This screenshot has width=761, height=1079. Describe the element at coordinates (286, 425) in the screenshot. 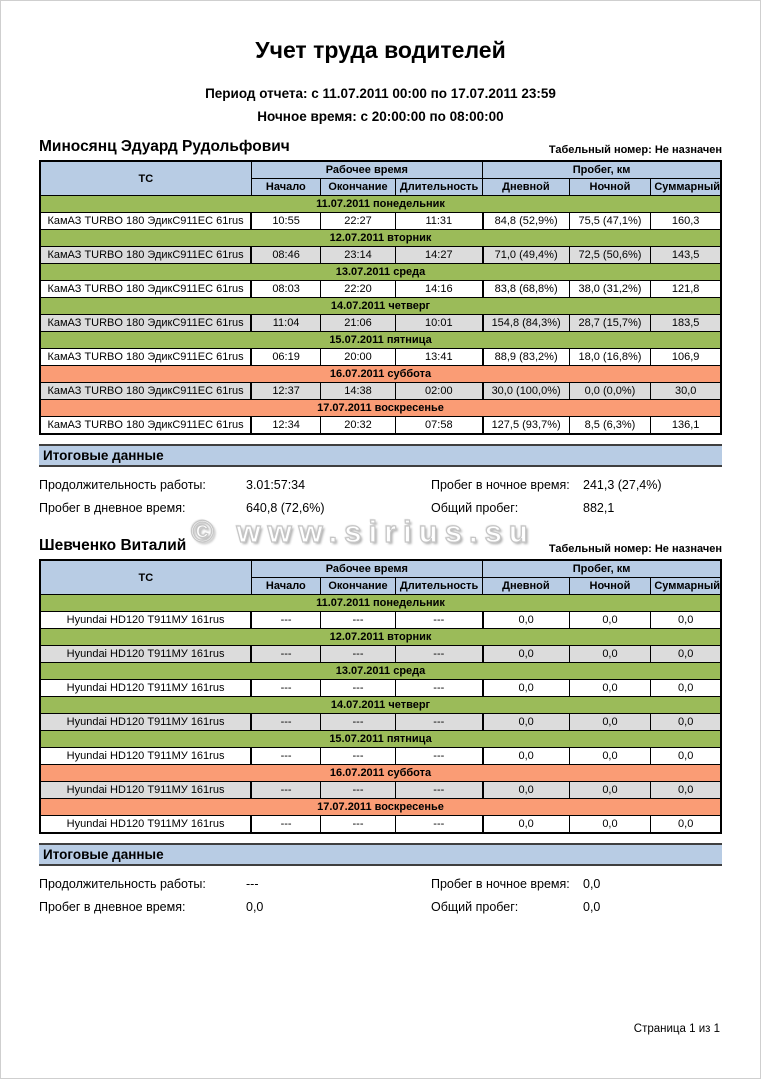

I see `start-cell: 12:34` at that location.